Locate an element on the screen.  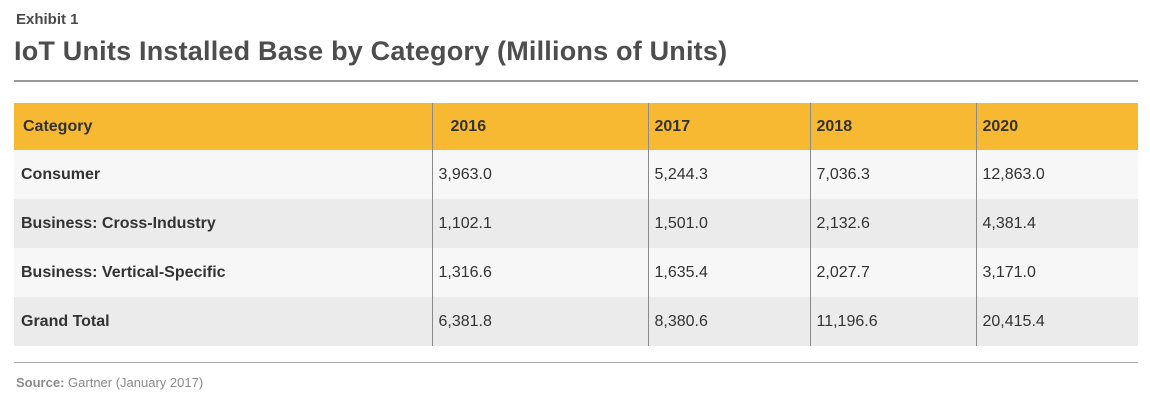
header-cell-2016: 2016 is located at coordinates (539, 126).